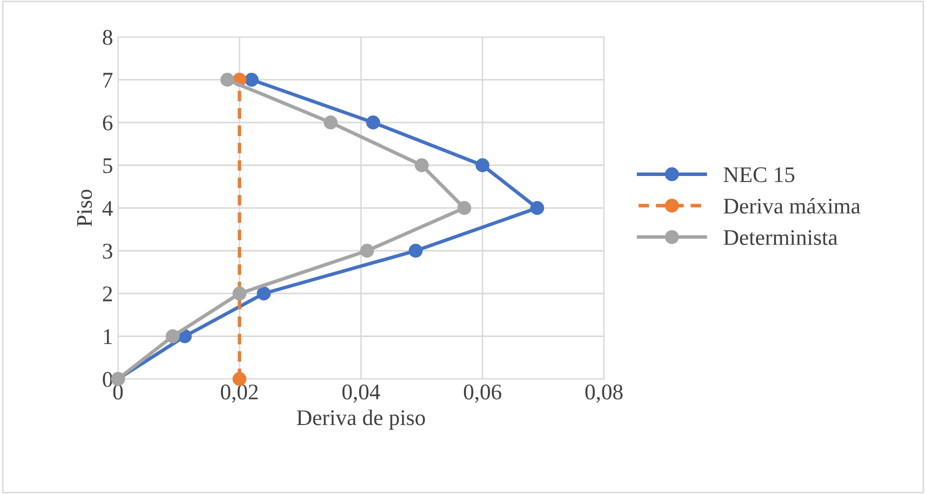 The image size is (926, 494). I want to click on legend-label: Determinista, so click(781, 238).